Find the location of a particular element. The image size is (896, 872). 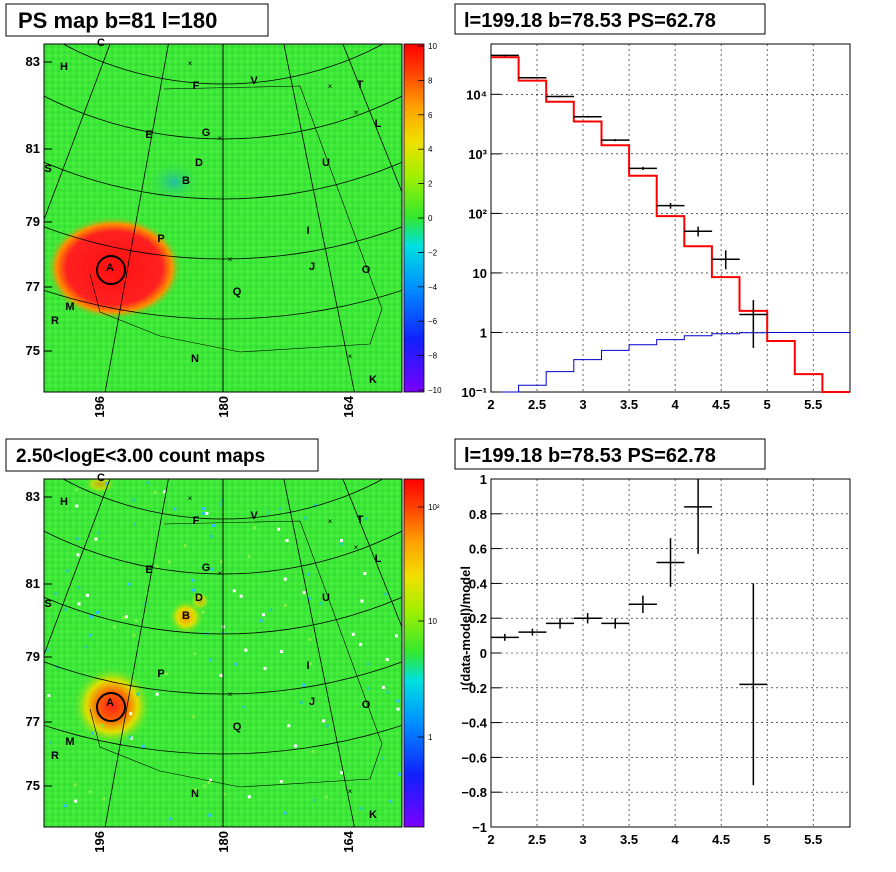

colorbar-tick-label: −10 is located at coordinates (435, 390).